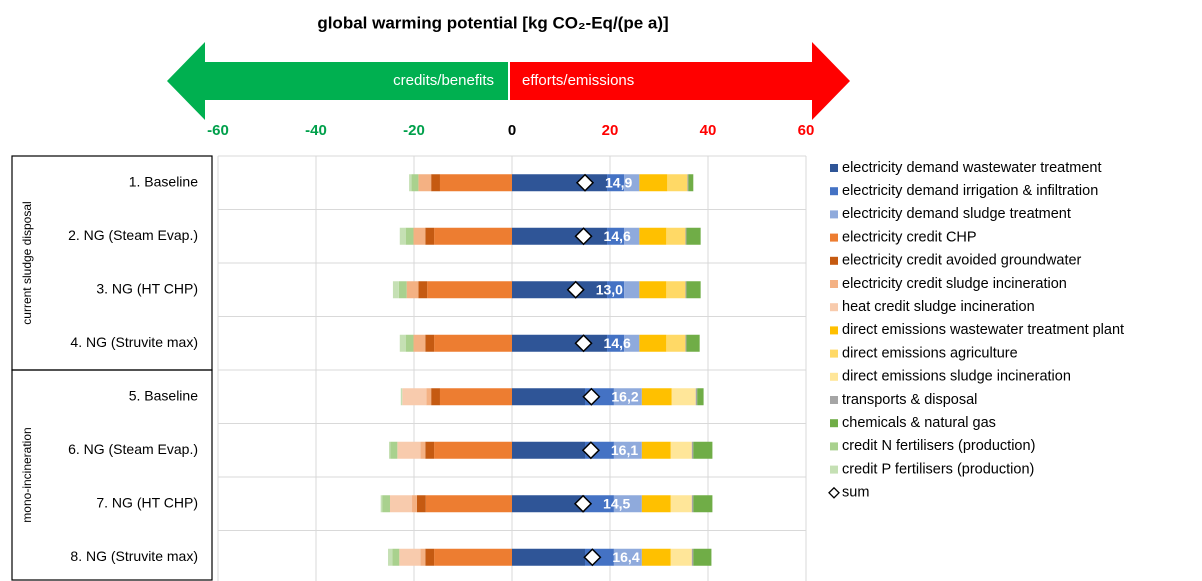 The width and height of the screenshot is (1202, 581). Describe the element at coordinates (147, 288) in the screenshot. I see `y-tick-label: 3. NG (HT CHP)` at that location.